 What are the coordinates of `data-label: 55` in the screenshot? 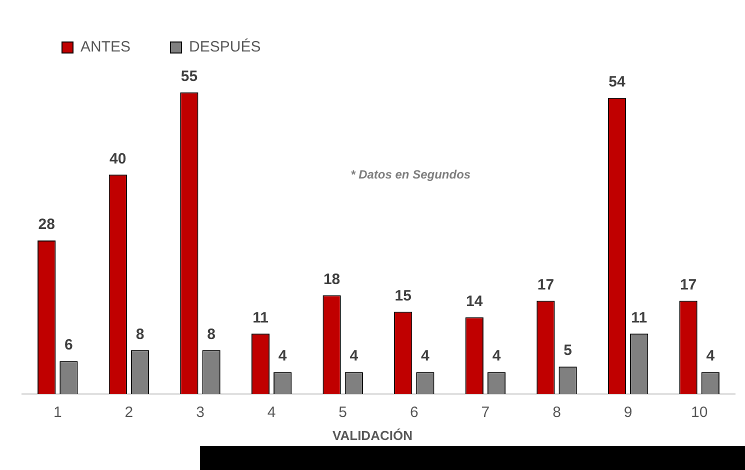 It's located at (189, 77).